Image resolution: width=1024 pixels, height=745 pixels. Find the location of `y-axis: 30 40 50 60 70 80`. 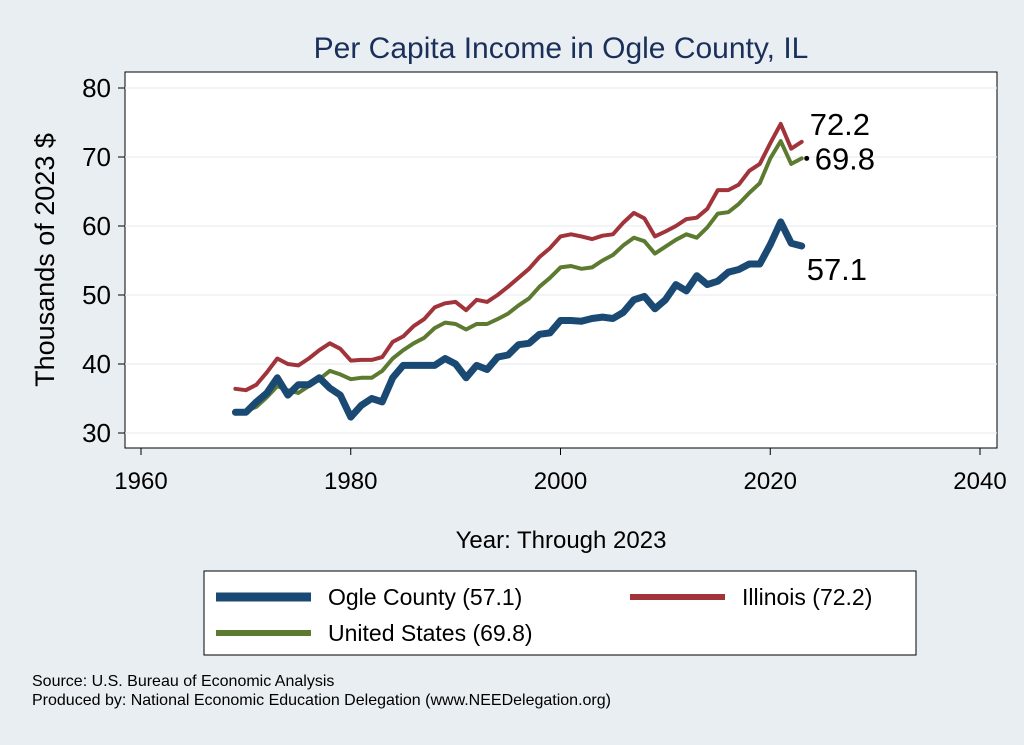

y-axis: 30 40 50 60 70 80 is located at coordinates (103, 260).